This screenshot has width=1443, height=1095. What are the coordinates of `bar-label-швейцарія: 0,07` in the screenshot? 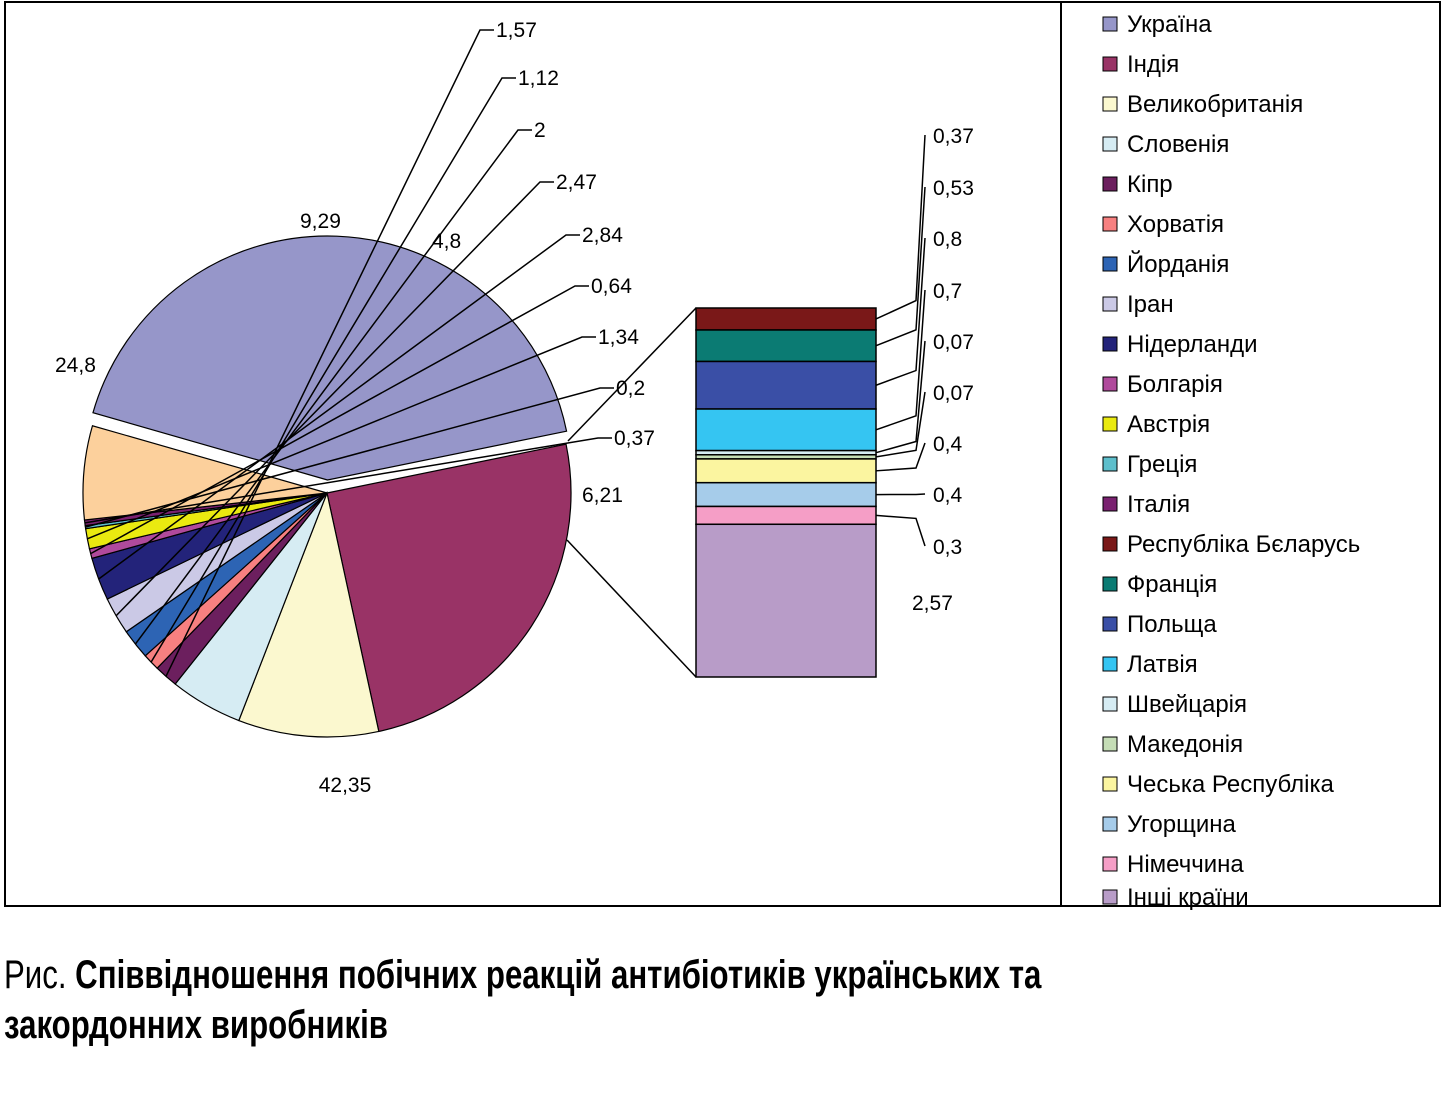 It's located at (953, 342).